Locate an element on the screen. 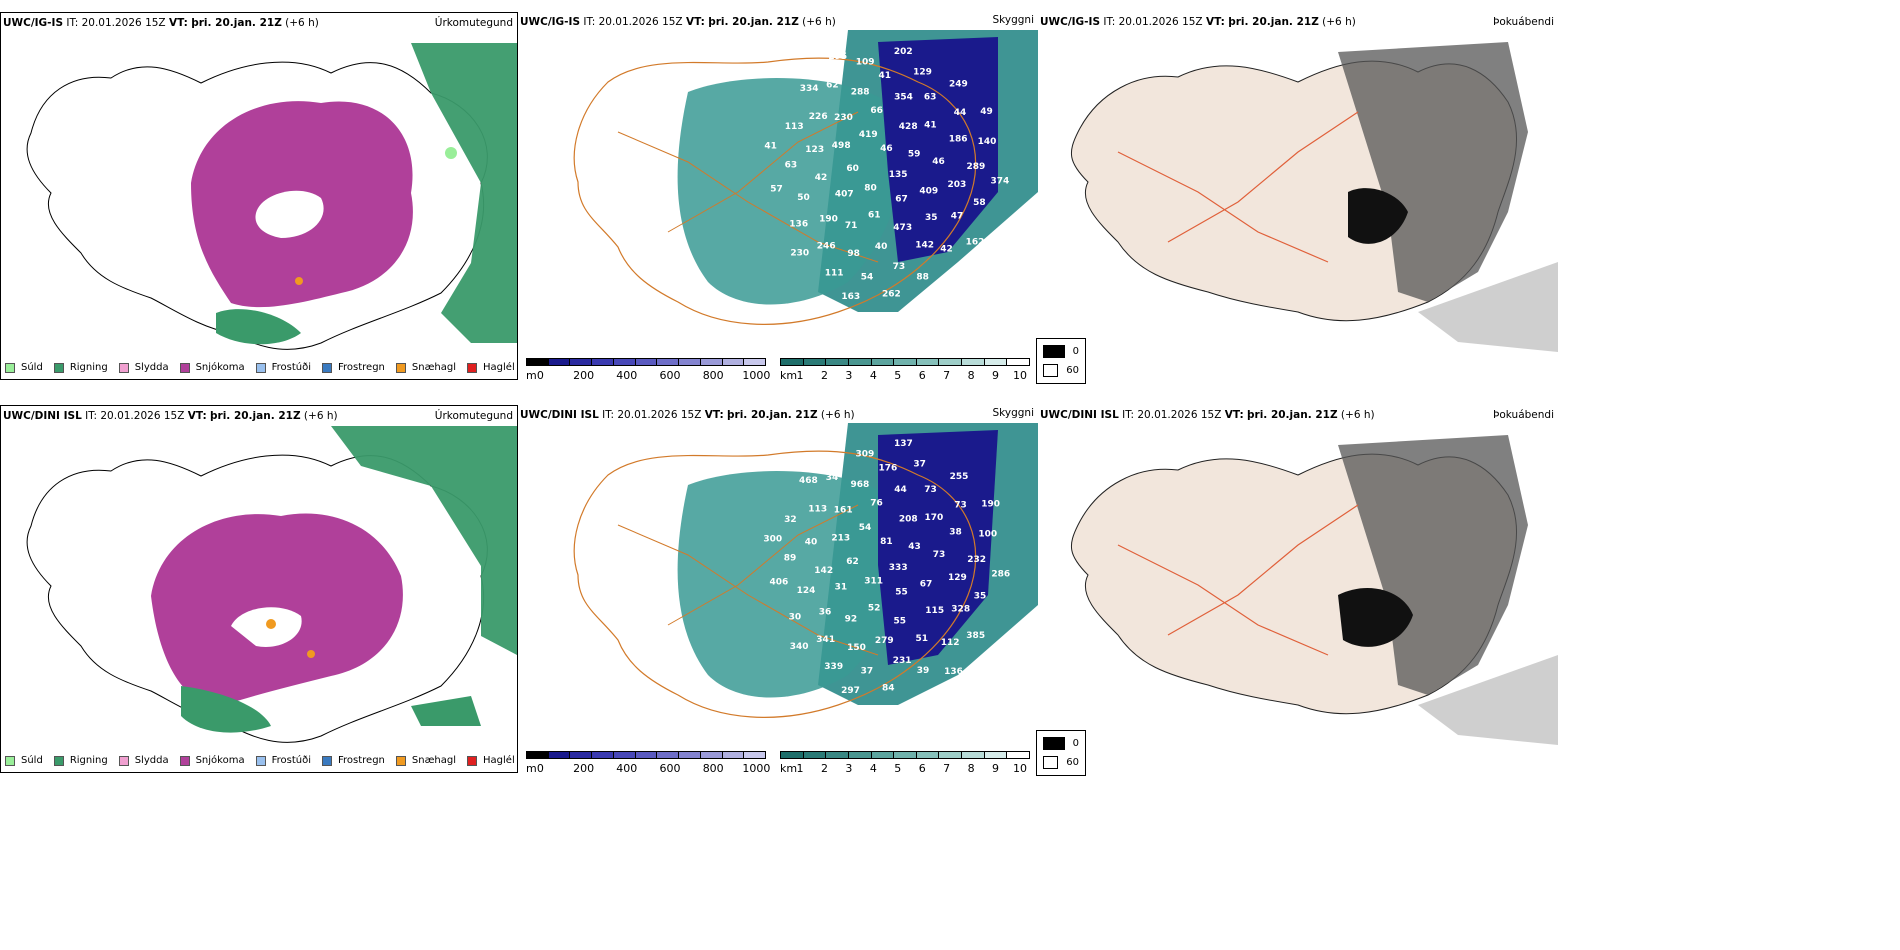  ceiling-value-label: 73 is located at coordinates (939, 555).